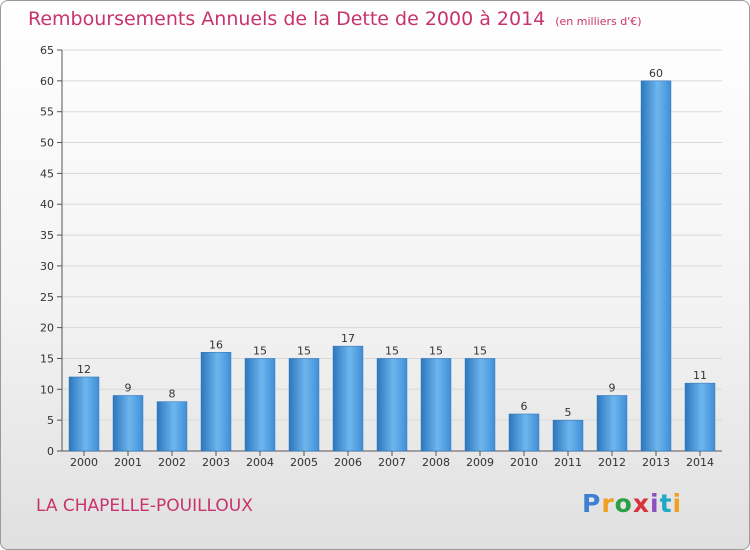 Image resolution: width=750 pixels, height=550 pixels. I want to click on x-tick-label: 2013, so click(656, 462).